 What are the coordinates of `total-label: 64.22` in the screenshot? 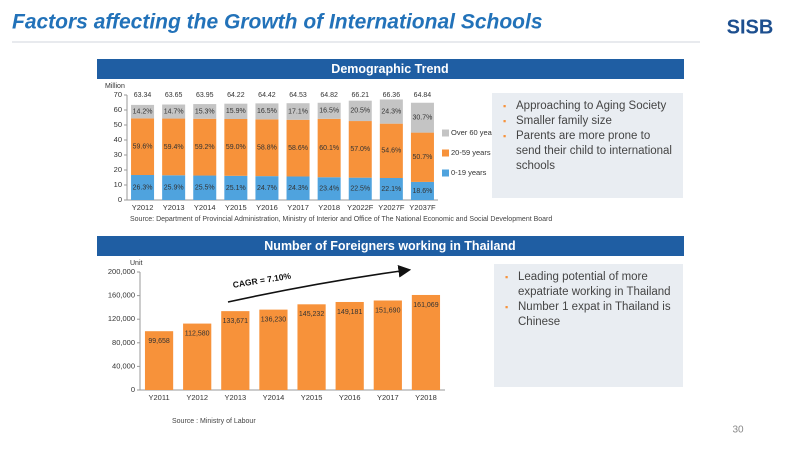 It's located at (236, 95).